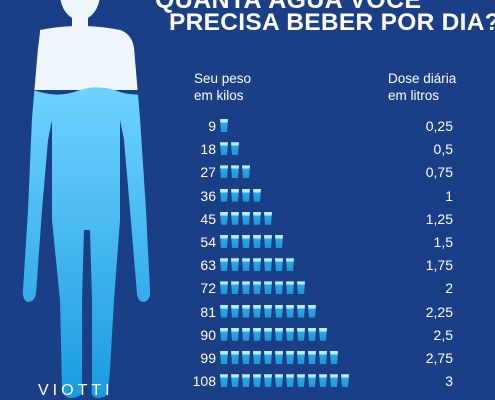 The width and height of the screenshot is (495, 400). I want to click on weight-value: 45, so click(208, 218).